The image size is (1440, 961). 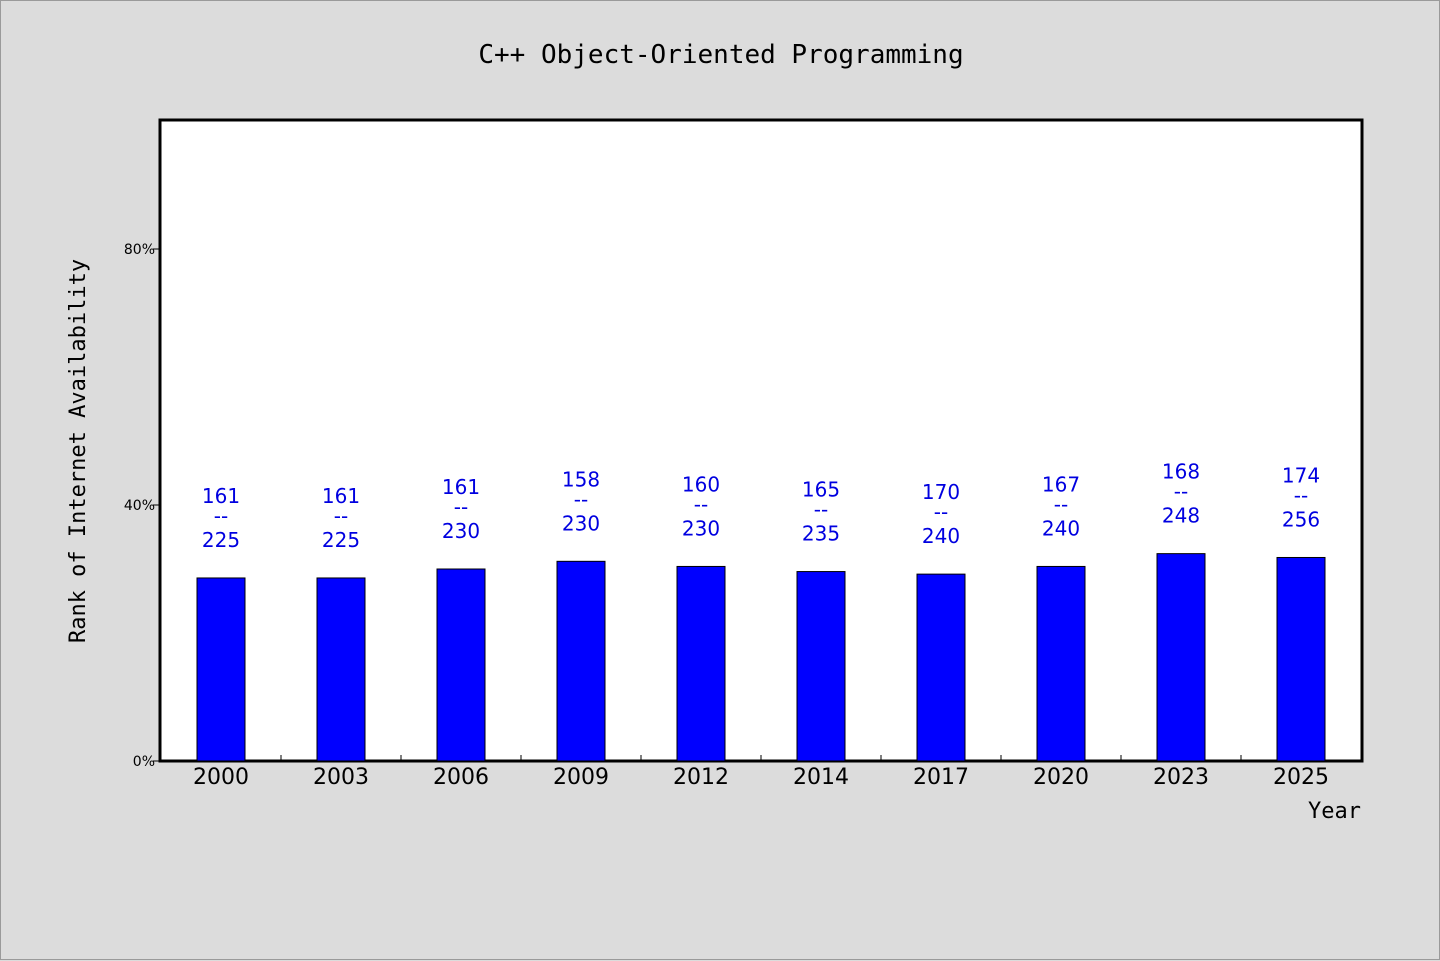 I want to click on y-axis: 0% 40% 80%, so click(x=142, y=506).